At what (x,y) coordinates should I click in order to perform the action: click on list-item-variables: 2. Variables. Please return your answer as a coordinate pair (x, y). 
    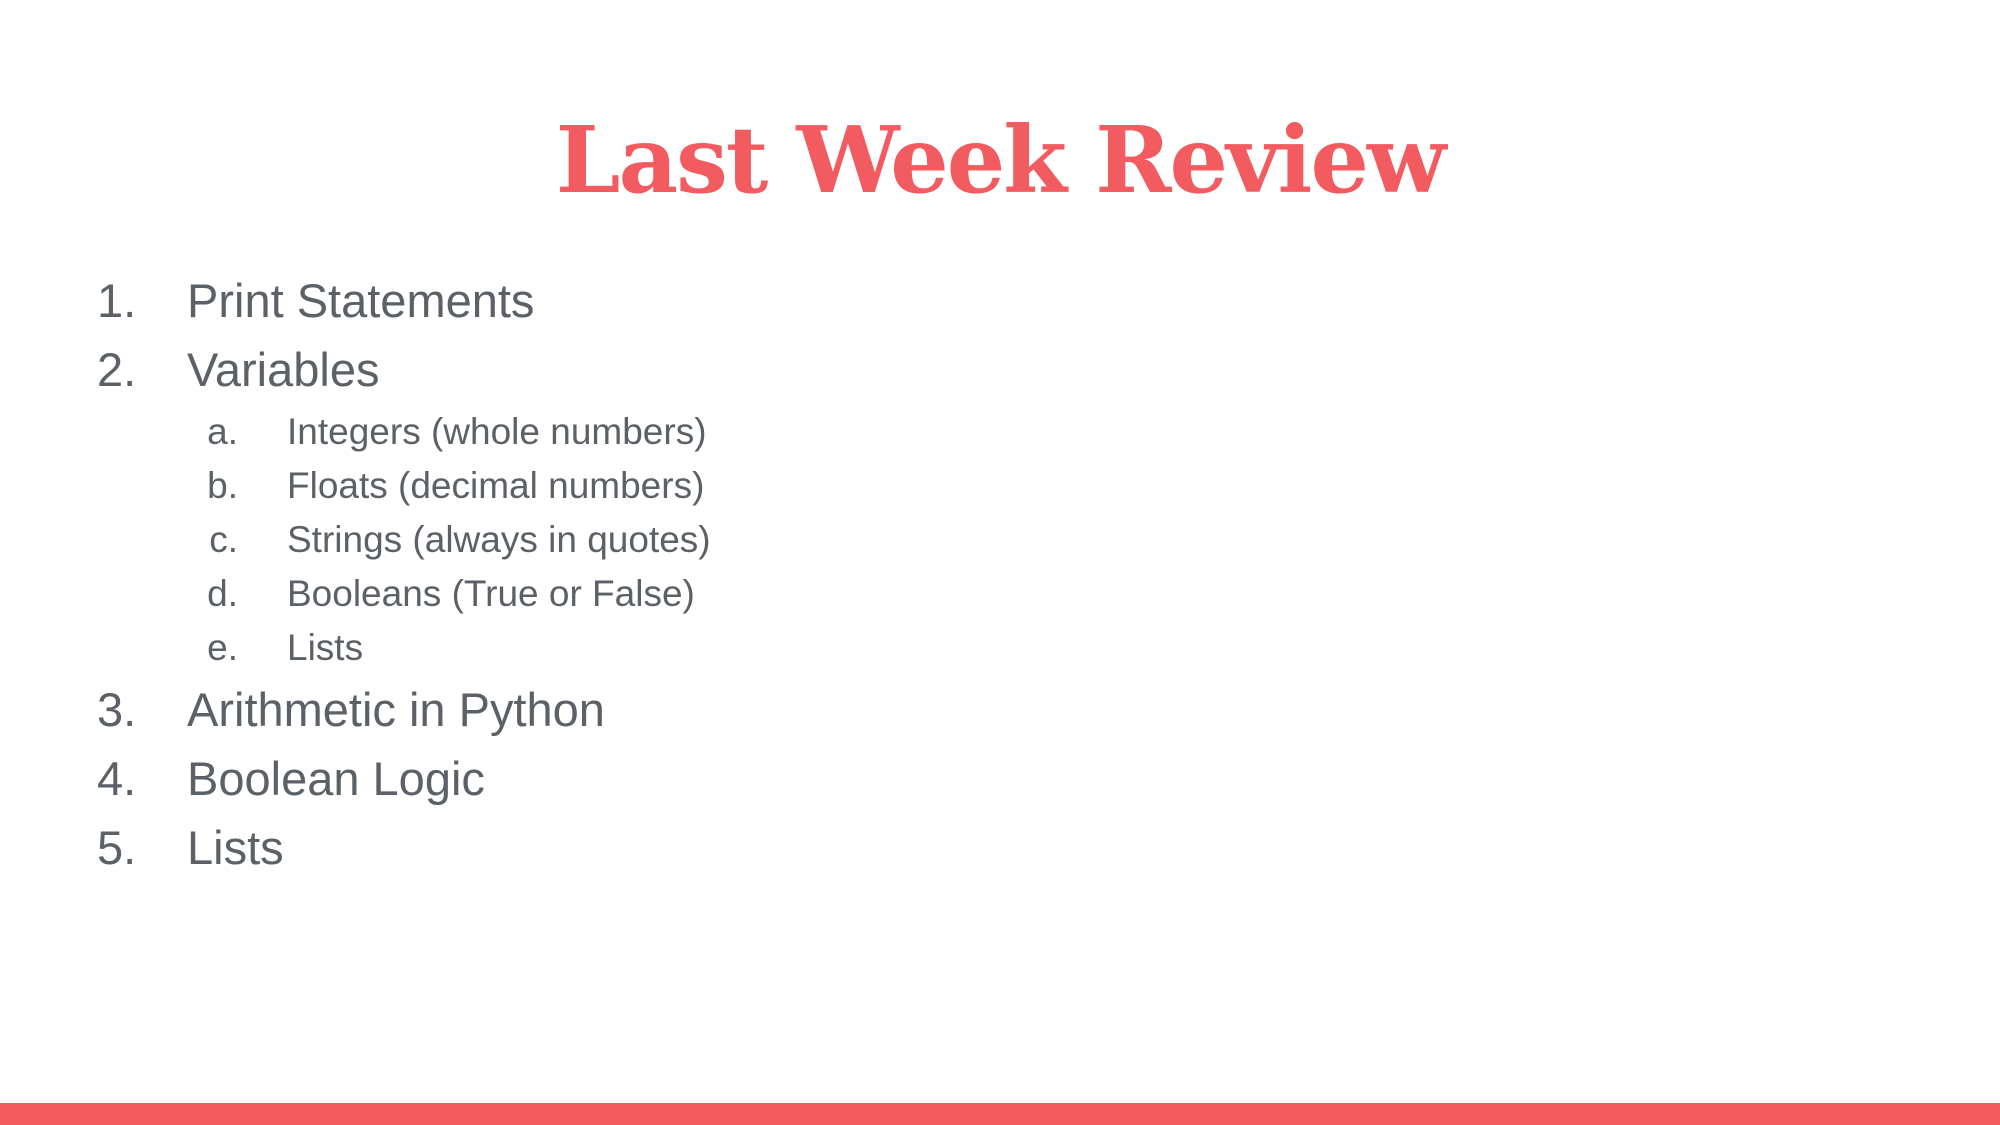
    Looking at the image, I should click on (700, 370).